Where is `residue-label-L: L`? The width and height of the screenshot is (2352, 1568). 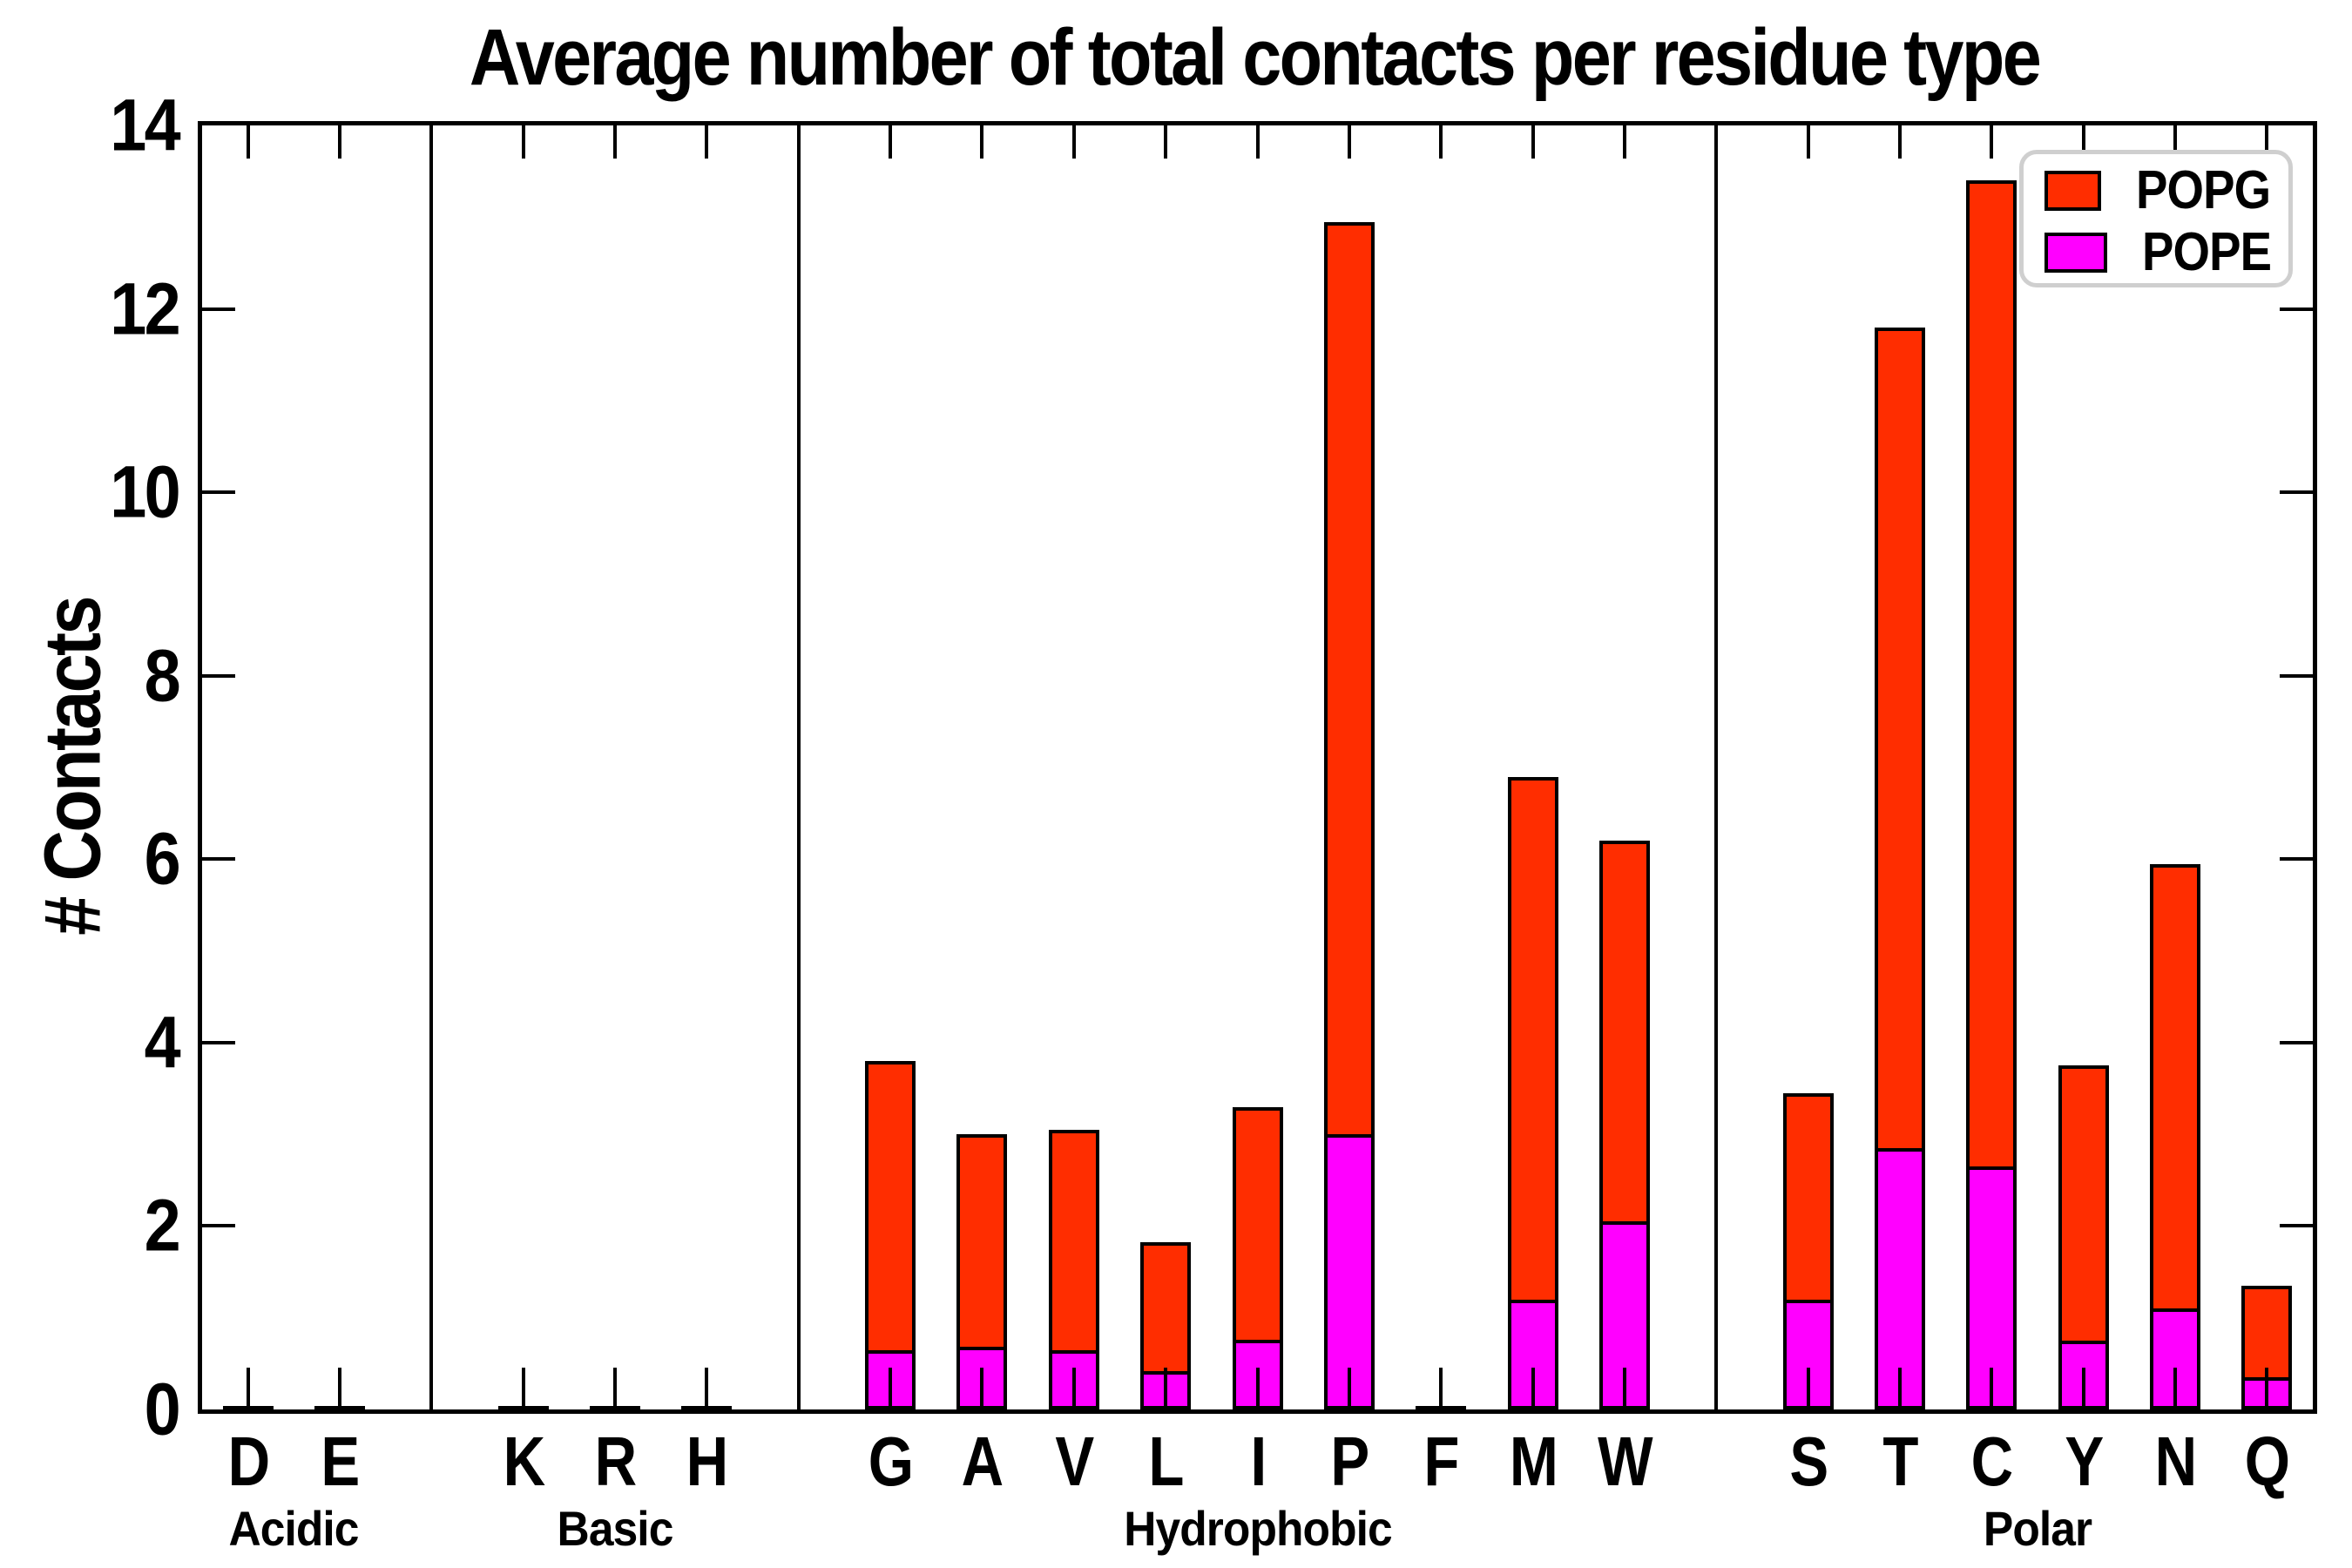 residue-label-L: L is located at coordinates (1166, 1461).